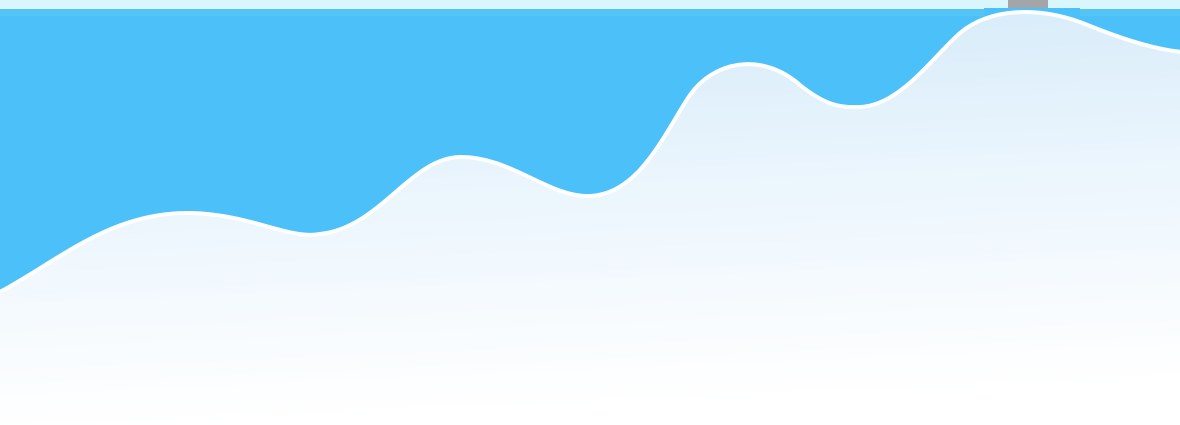 This screenshot has width=1180, height=425. I want to click on top-strip-shadow, so click(590, 12).